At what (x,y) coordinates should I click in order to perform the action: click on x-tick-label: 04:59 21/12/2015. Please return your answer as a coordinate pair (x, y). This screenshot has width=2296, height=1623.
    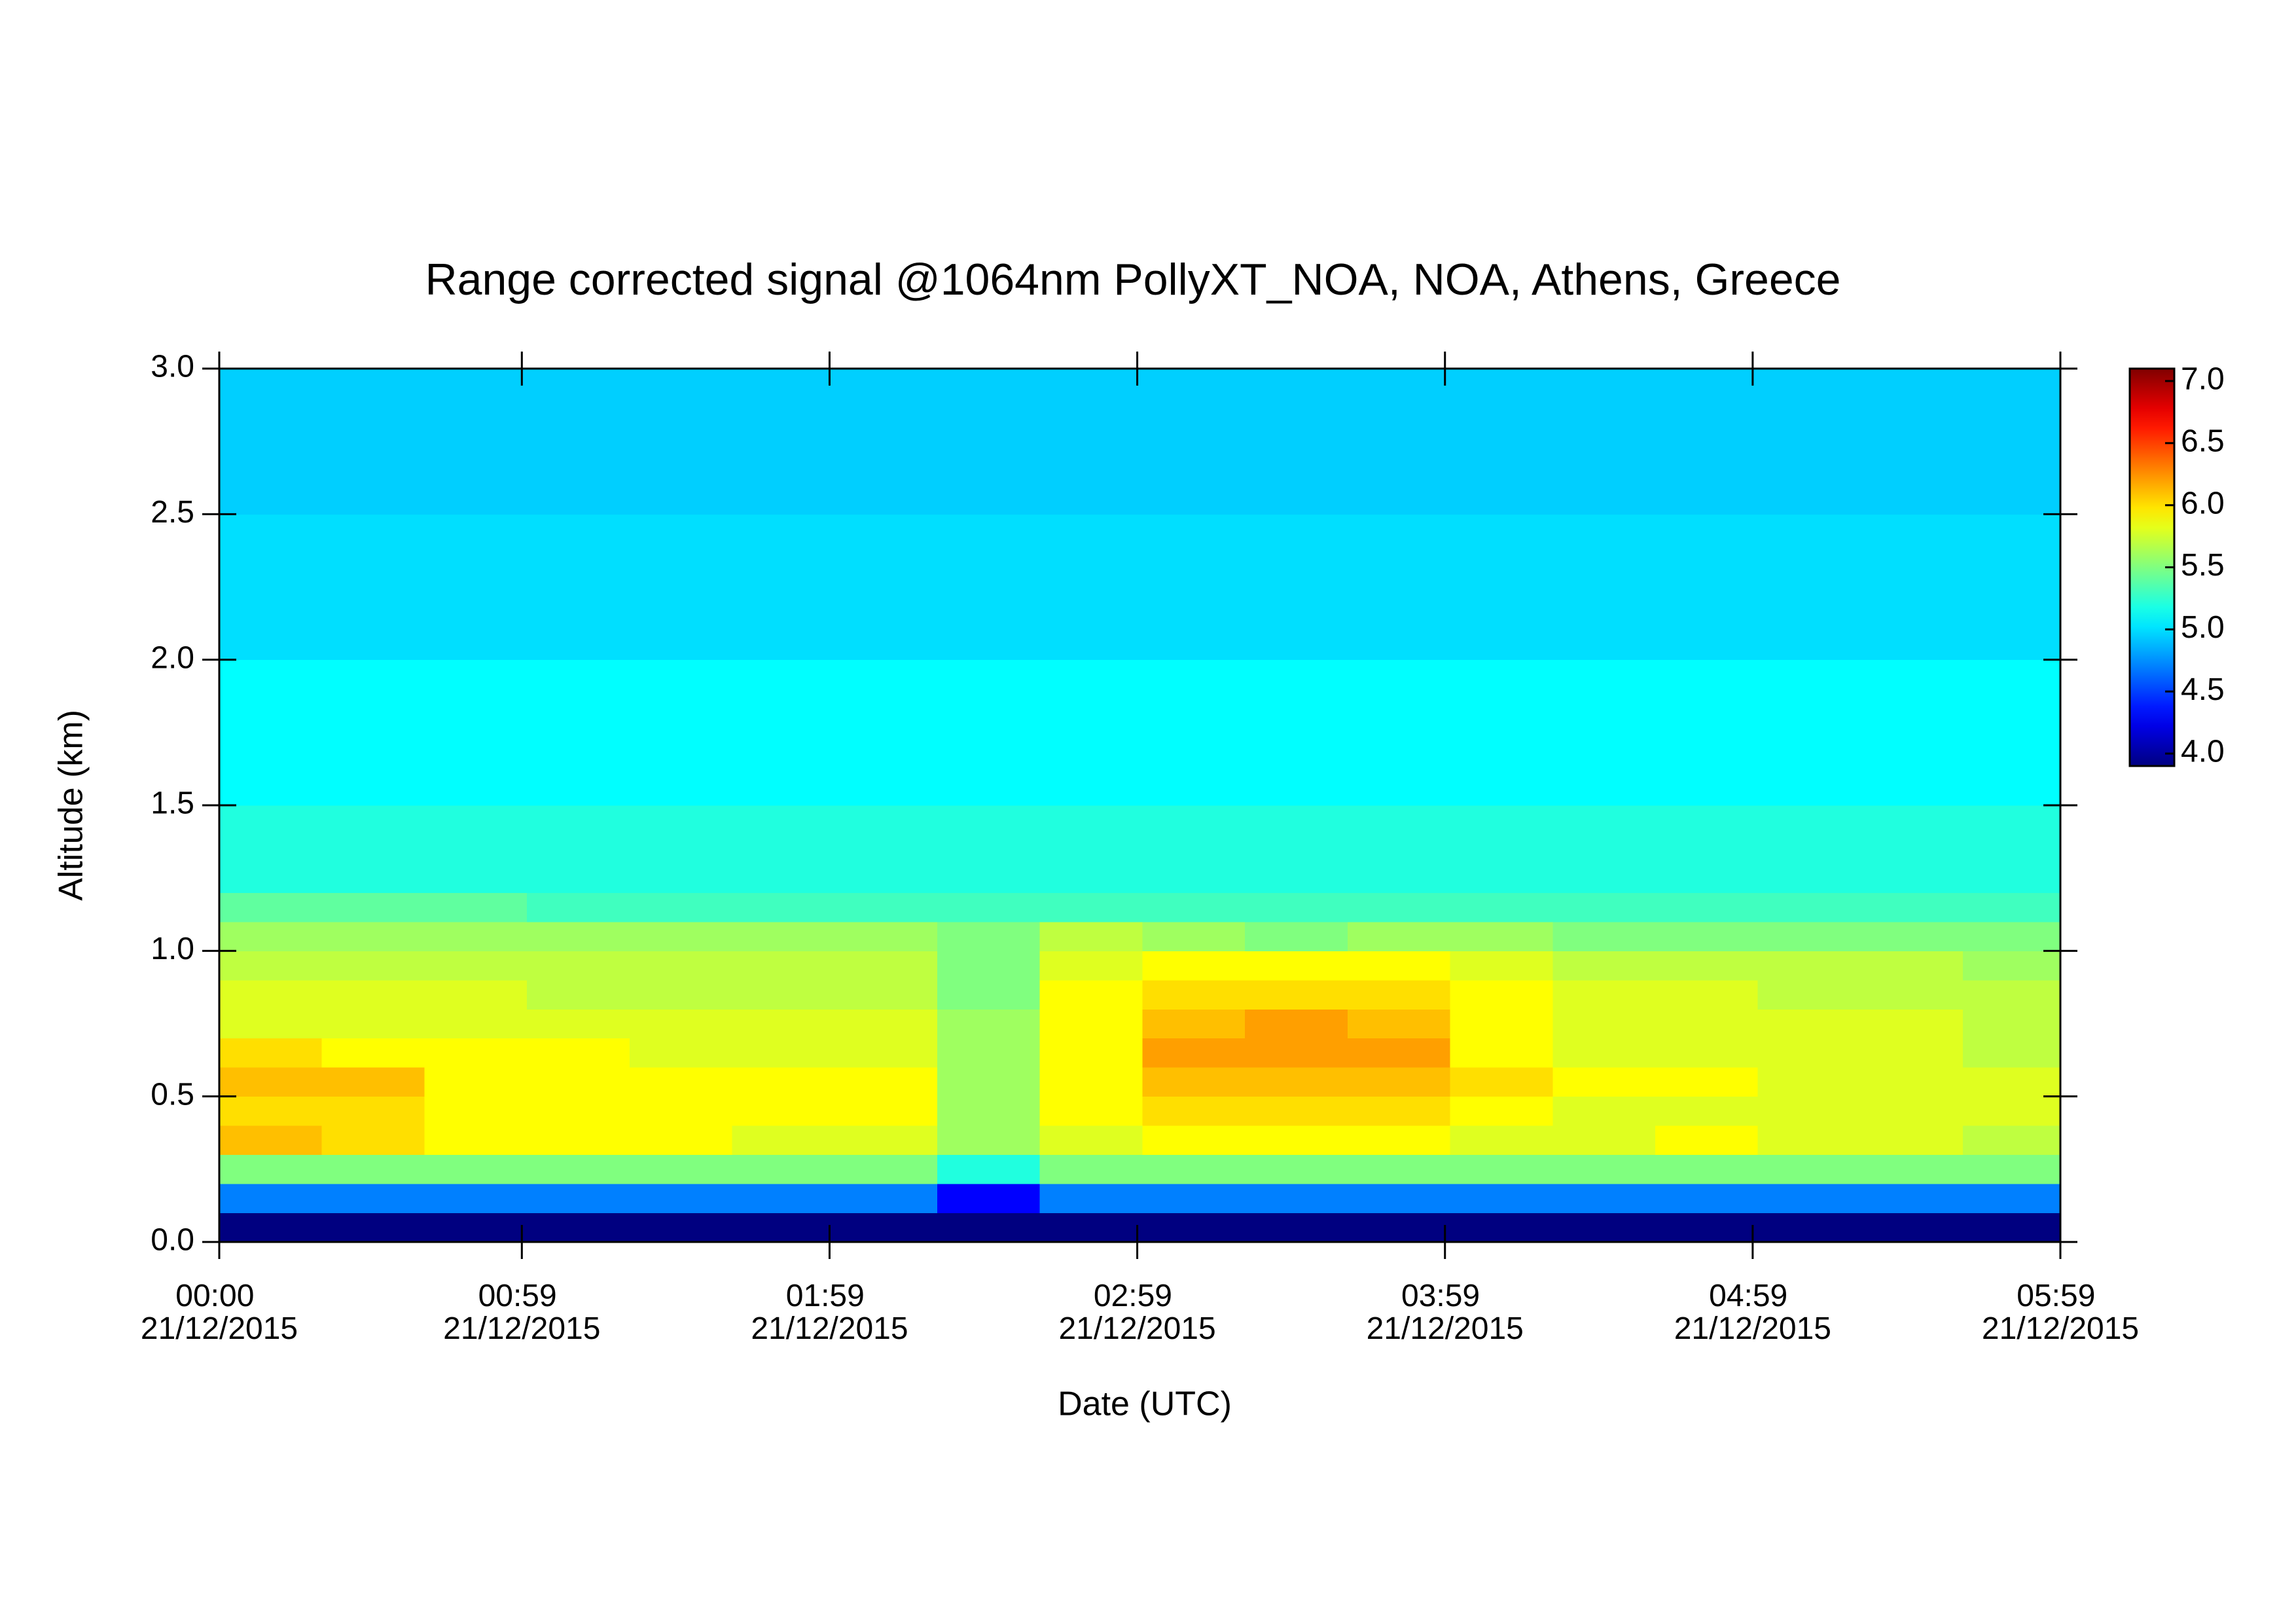
    Looking at the image, I should click on (1752, 1312).